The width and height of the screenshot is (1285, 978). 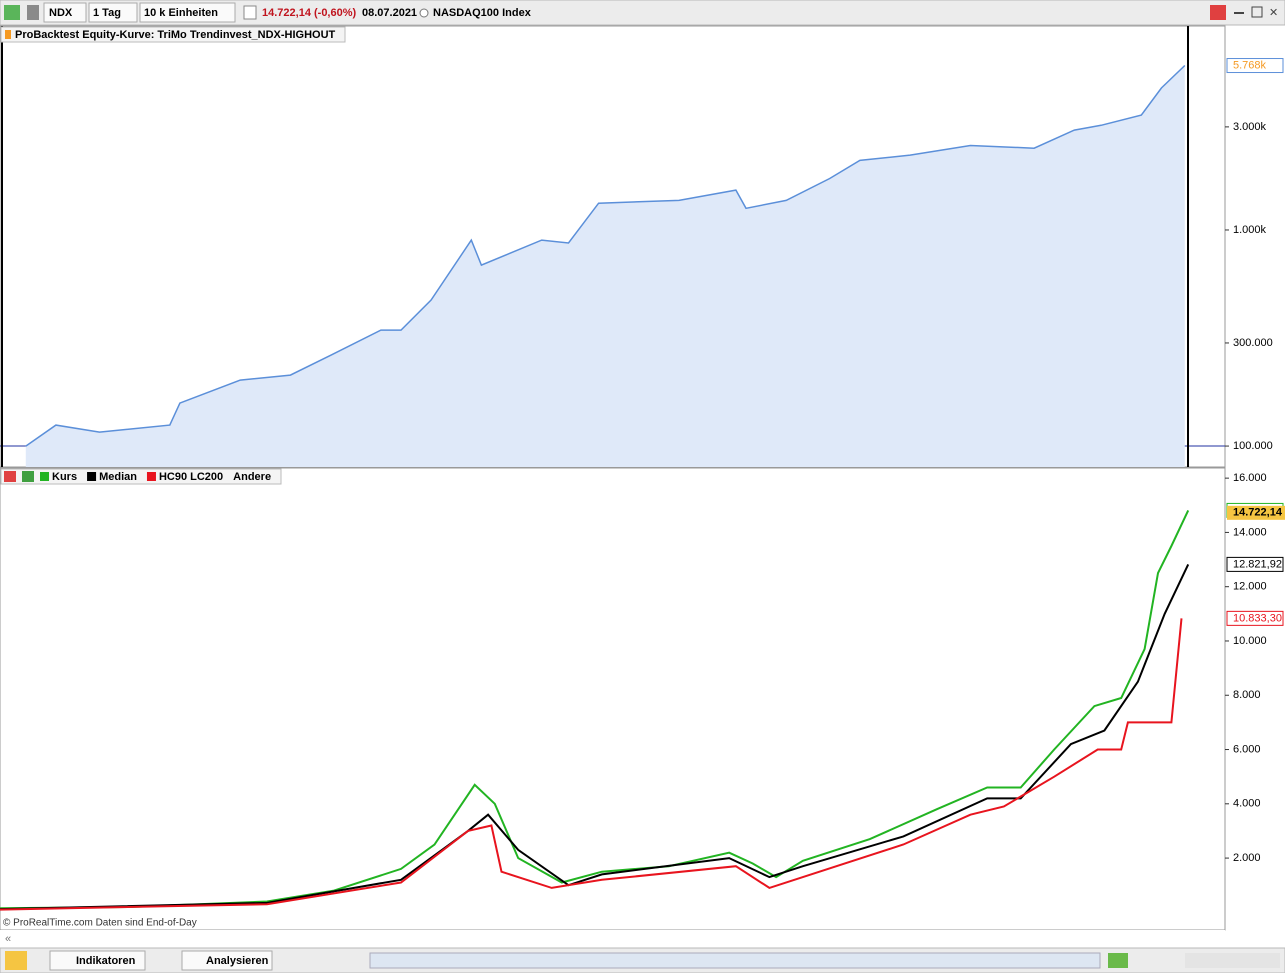 What do you see at coordinates (1247, 858) in the screenshot?
I see `y-tick-label: 2.000` at bounding box center [1247, 858].